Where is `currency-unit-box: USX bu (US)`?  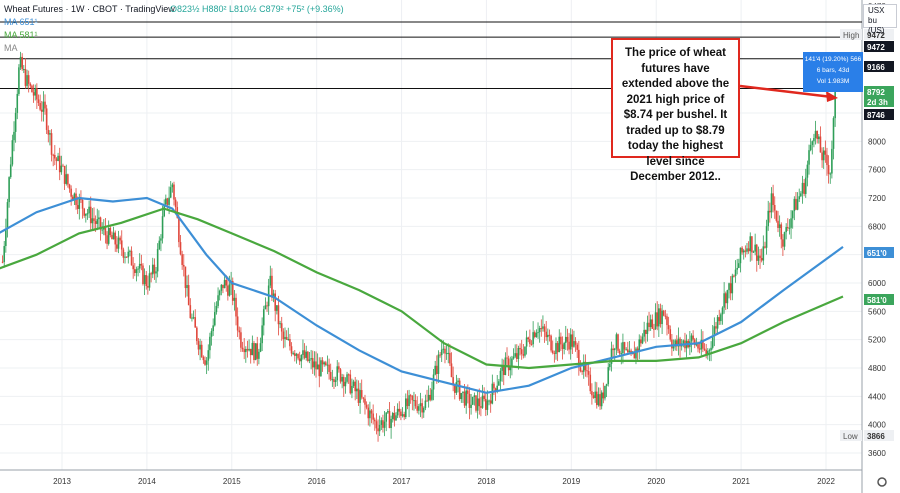 currency-unit-box: USX bu (US) is located at coordinates (880, 19).